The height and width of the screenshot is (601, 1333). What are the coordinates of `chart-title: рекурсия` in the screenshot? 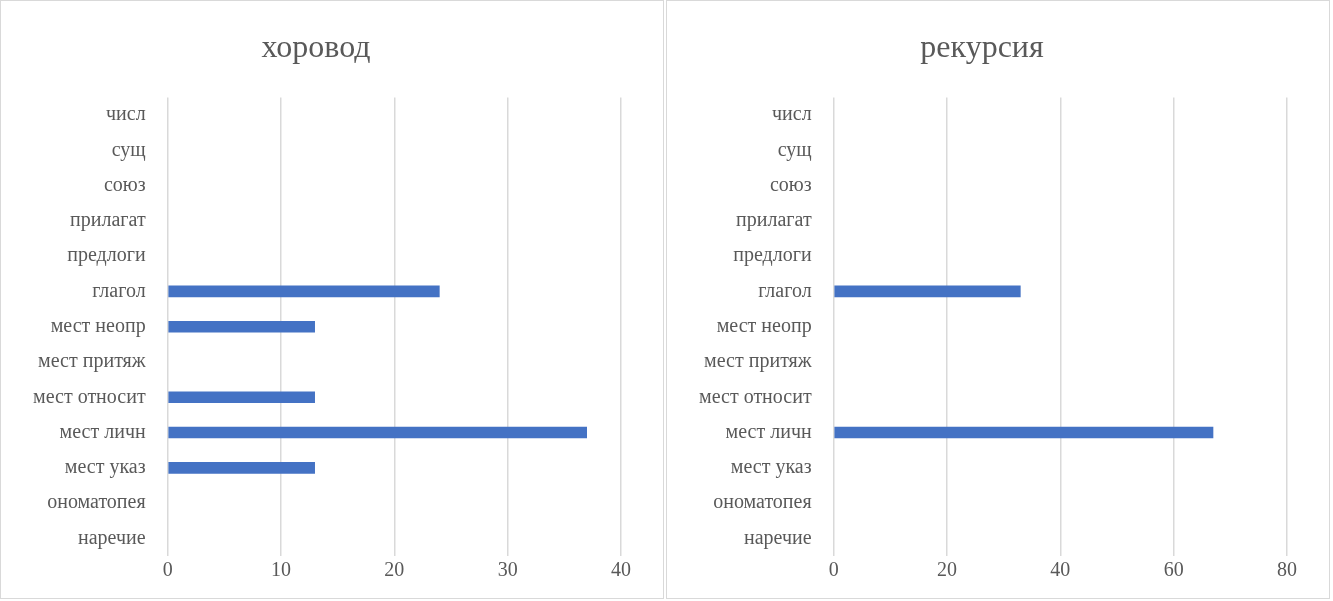 It's located at (982, 45).